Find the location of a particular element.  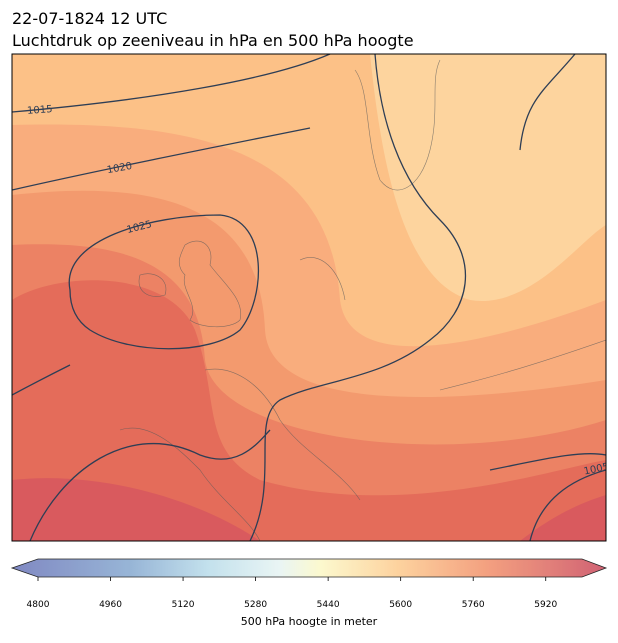

tick-label: 5280 is located at coordinates (255, 605).